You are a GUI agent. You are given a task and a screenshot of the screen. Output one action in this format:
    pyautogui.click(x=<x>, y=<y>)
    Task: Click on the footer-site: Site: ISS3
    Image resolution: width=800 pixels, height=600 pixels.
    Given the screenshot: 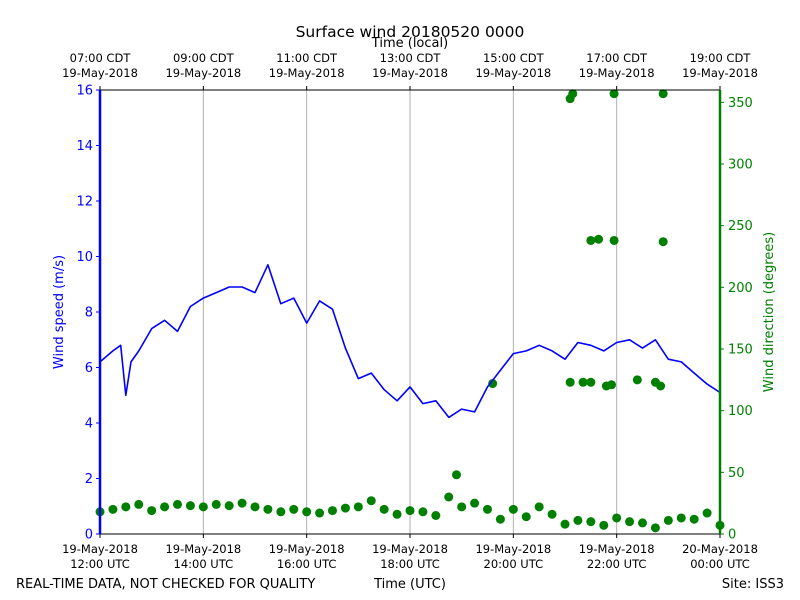 What is the action you would take?
    pyautogui.click(x=753, y=584)
    